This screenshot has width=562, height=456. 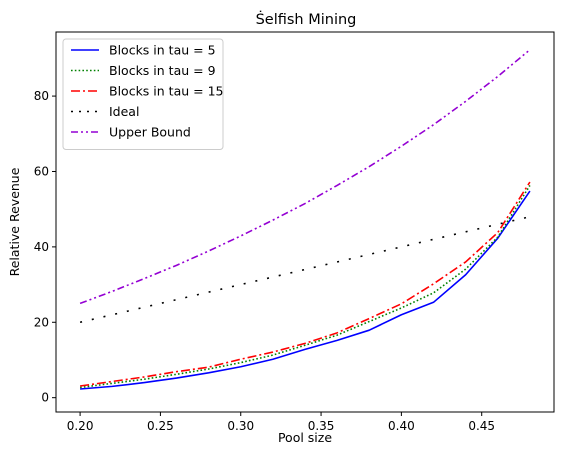 What do you see at coordinates (124, 111) in the screenshot?
I see `legend-label: Ideal` at bounding box center [124, 111].